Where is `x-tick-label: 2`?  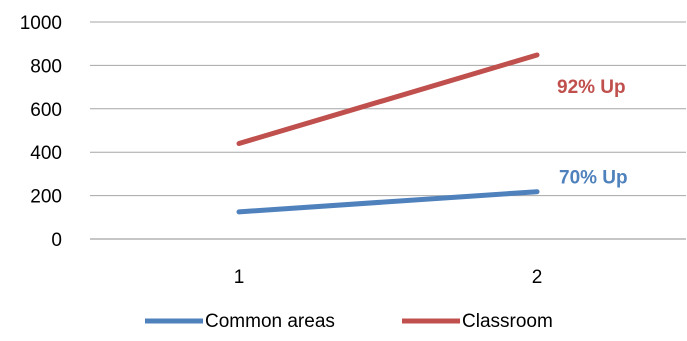 x-tick-label: 2 is located at coordinates (537, 277).